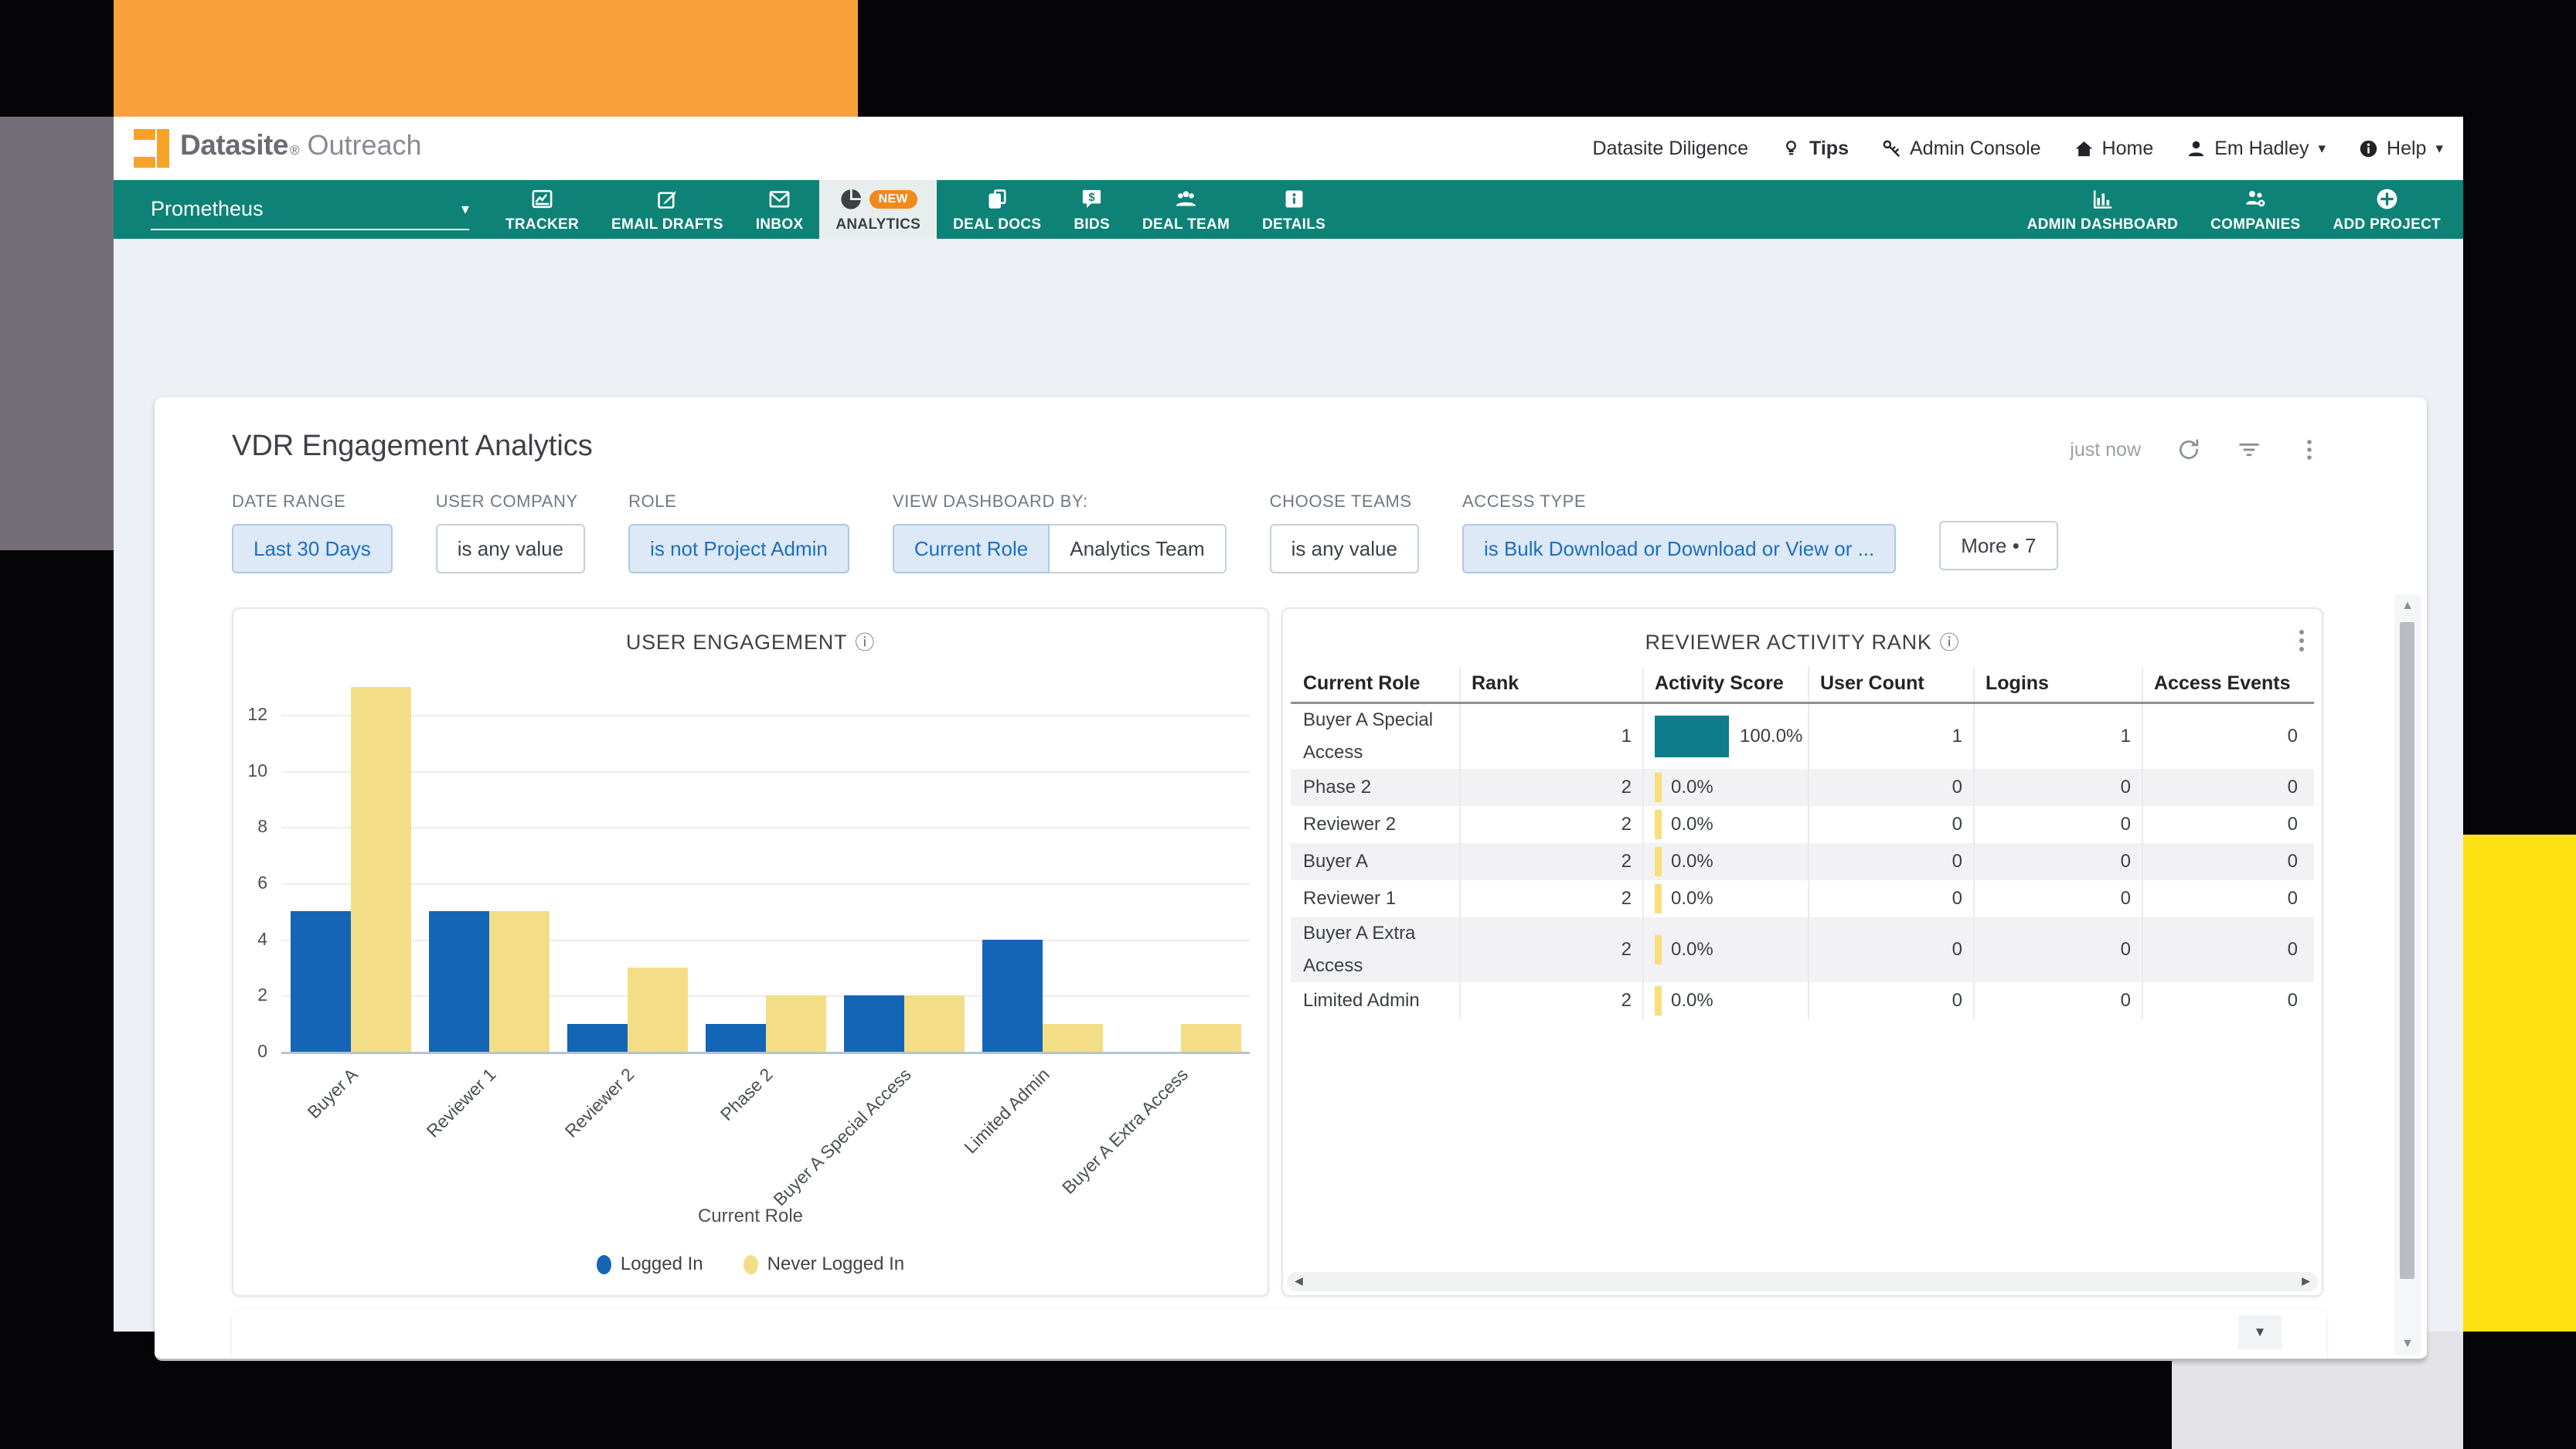 Image resolution: width=2576 pixels, height=1449 pixels. I want to click on top-nav-em-hadley: Em Hadley ▾, so click(2256, 149).